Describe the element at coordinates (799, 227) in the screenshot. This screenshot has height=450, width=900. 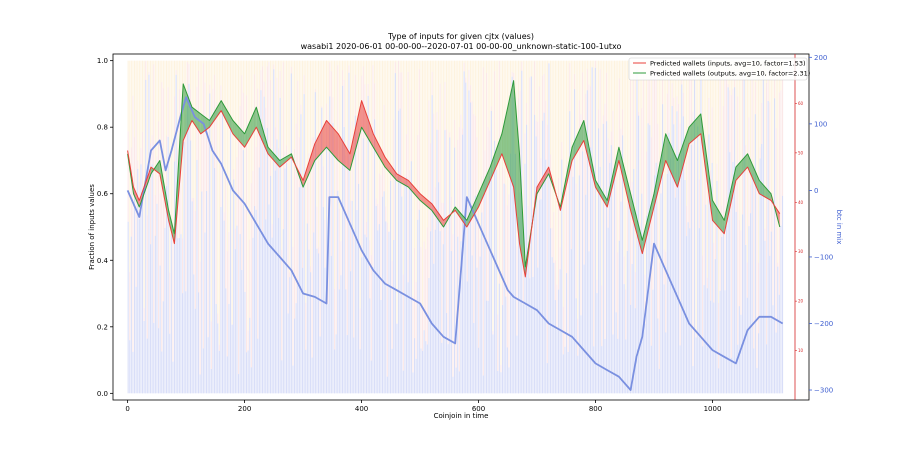
I see `y3-axis-ticks: 10 20 30 40 50 60` at that location.